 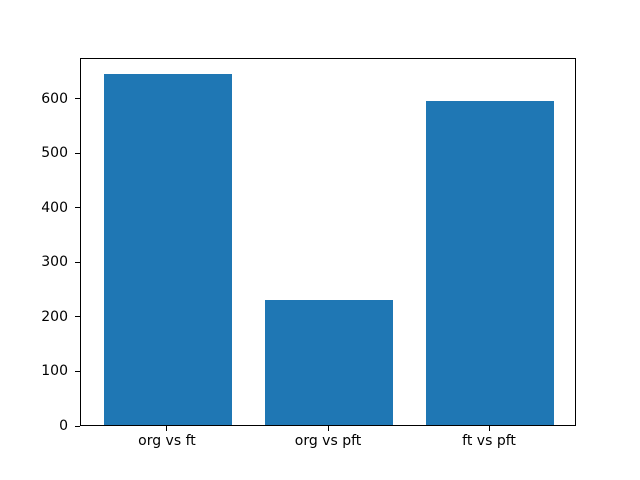 I want to click on y-tick-label: 400, so click(x=54, y=207).